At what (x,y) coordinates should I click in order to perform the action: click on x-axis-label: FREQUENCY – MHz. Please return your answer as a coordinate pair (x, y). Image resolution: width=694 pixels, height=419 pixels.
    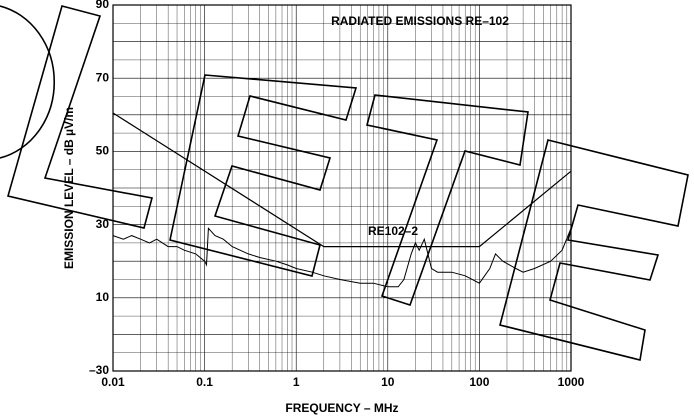
    Looking at the image, I should click on (341, 408).